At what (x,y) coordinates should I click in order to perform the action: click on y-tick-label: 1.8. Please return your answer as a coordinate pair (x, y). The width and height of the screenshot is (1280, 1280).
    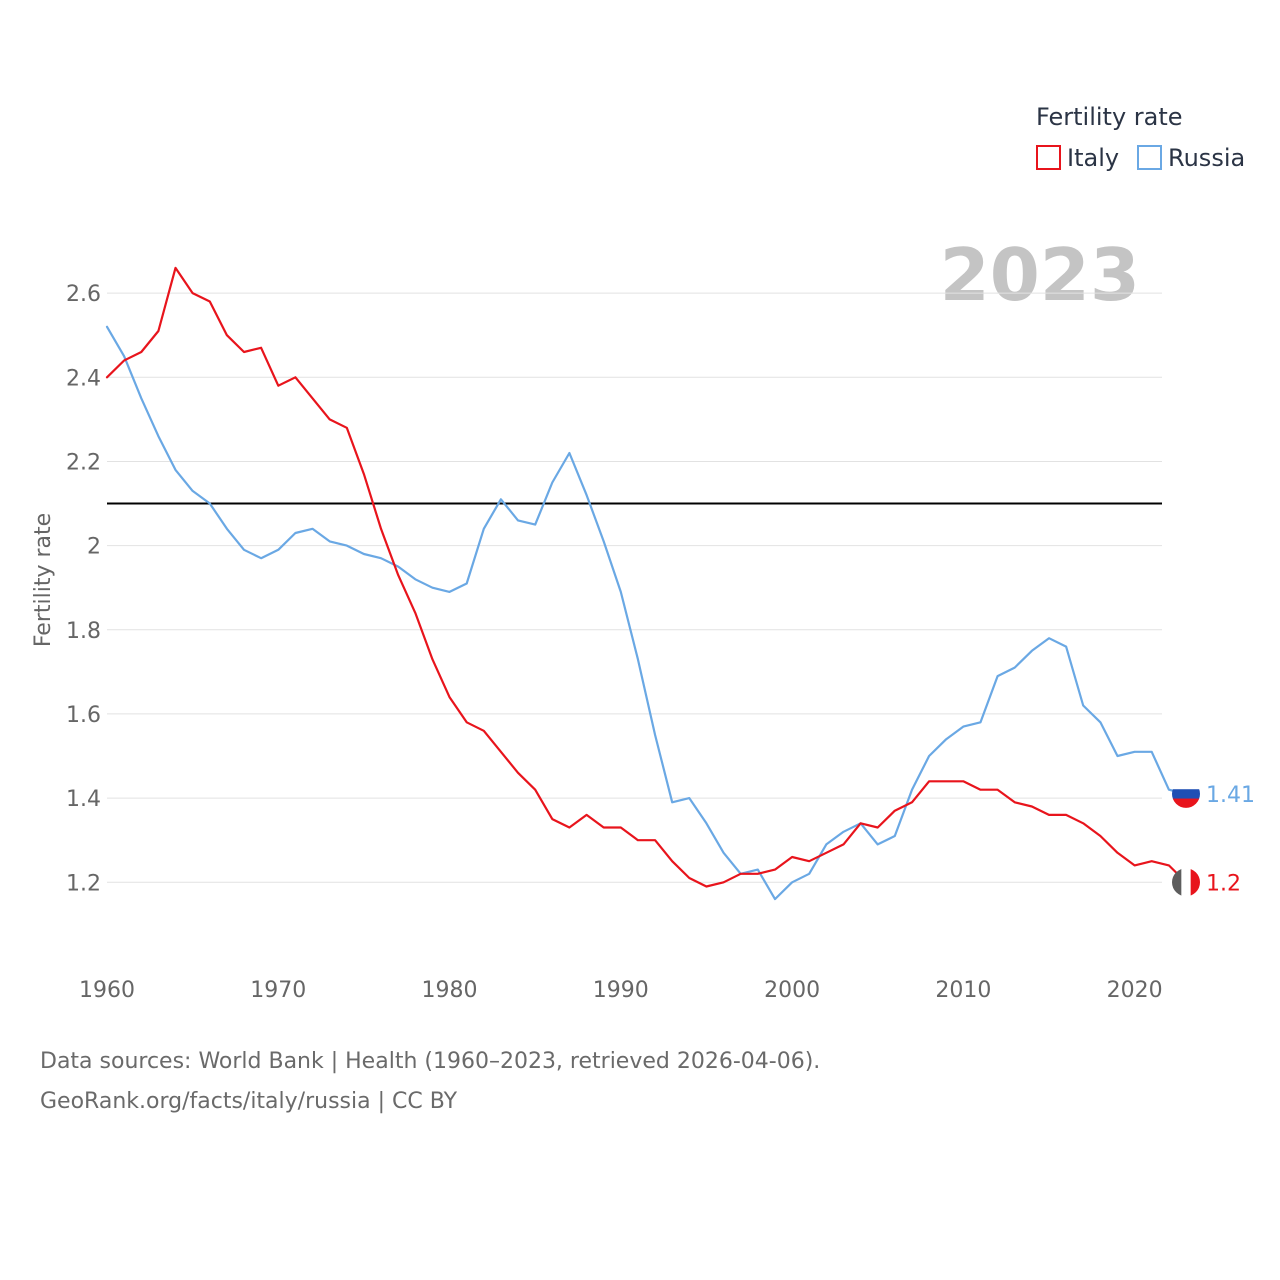
    Looking at the image, I should click on (83, 631).